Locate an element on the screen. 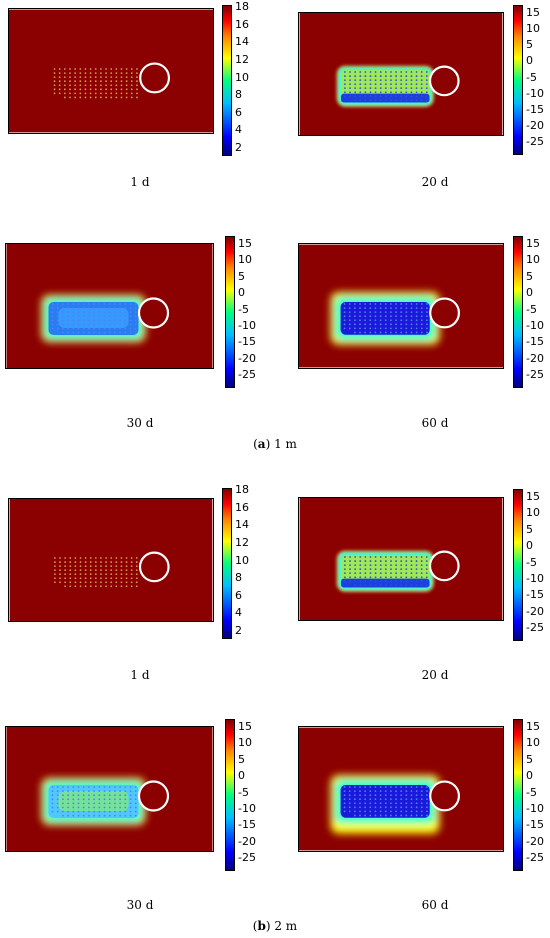  subfigure-label: (a) 1 m is located at coordinates (275, 444).